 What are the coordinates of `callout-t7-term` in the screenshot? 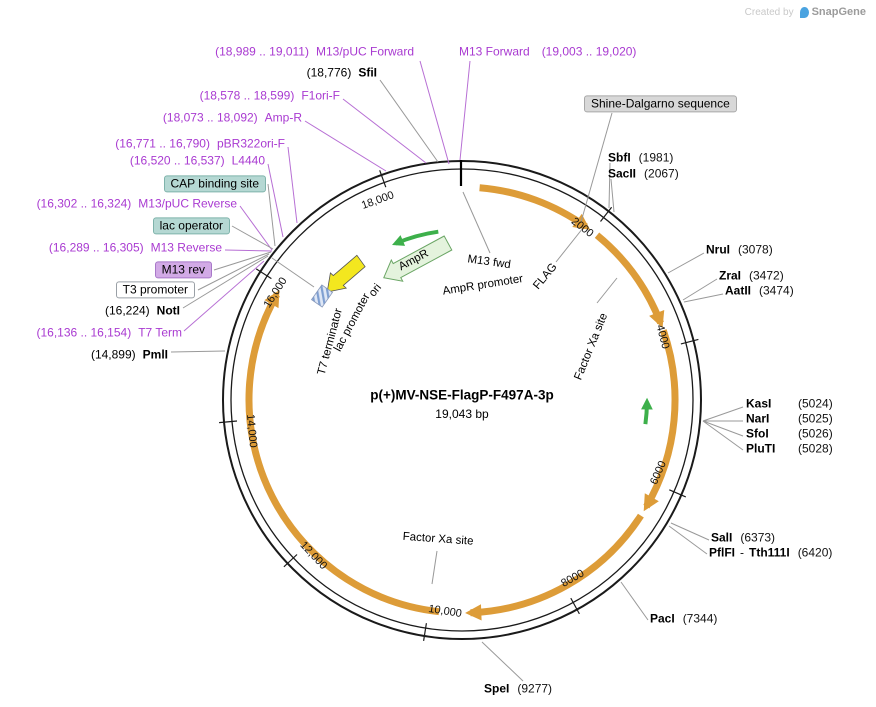 It's located at (224, 296).